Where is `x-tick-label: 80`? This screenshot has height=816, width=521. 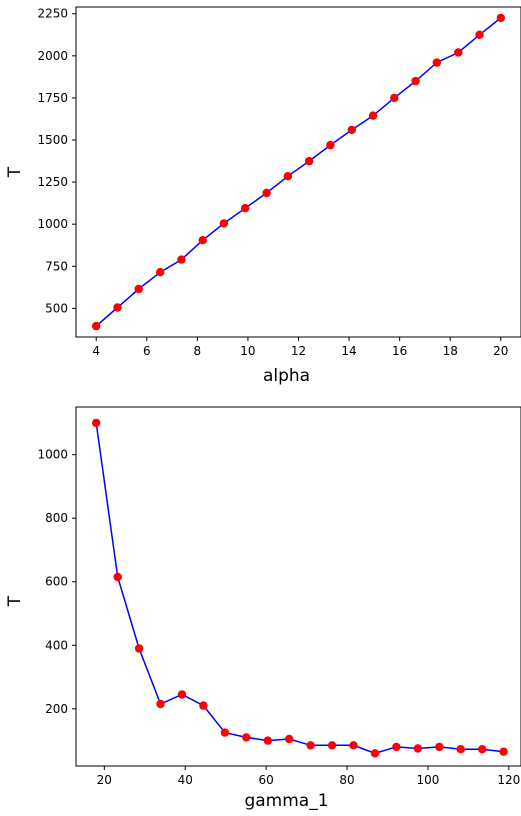 x-tick-label: 80 is located at coordinates (346, 780).